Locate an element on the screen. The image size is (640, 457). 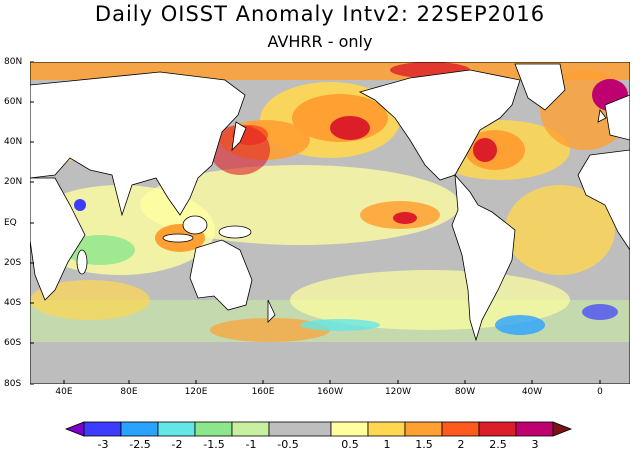
colorbar is located at coordinates (318, 429).